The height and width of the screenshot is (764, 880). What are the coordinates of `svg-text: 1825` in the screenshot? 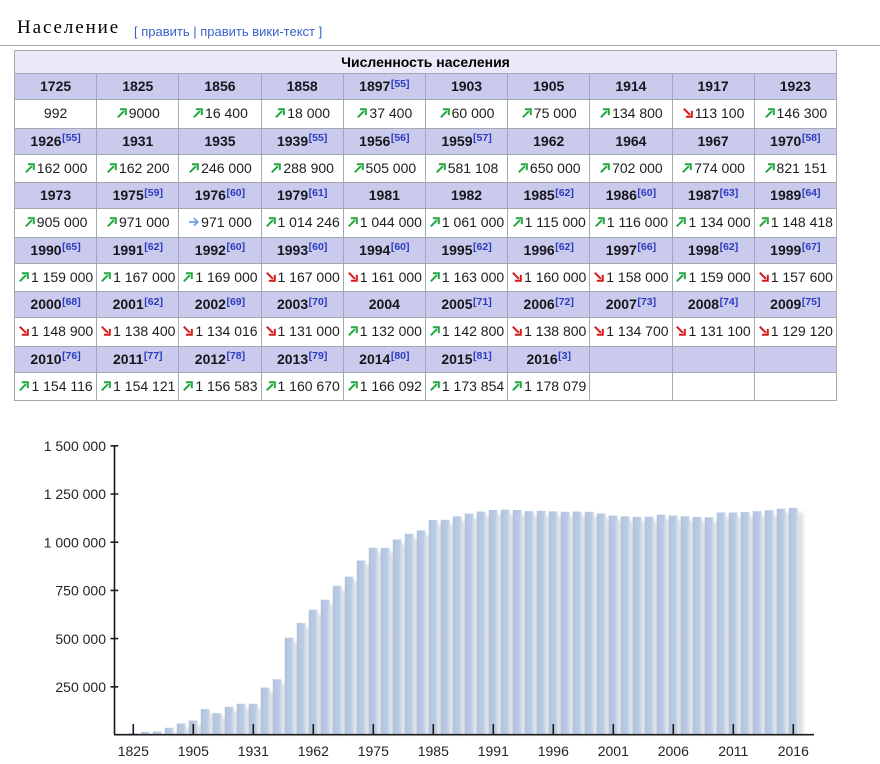 It's located at (133, 751).